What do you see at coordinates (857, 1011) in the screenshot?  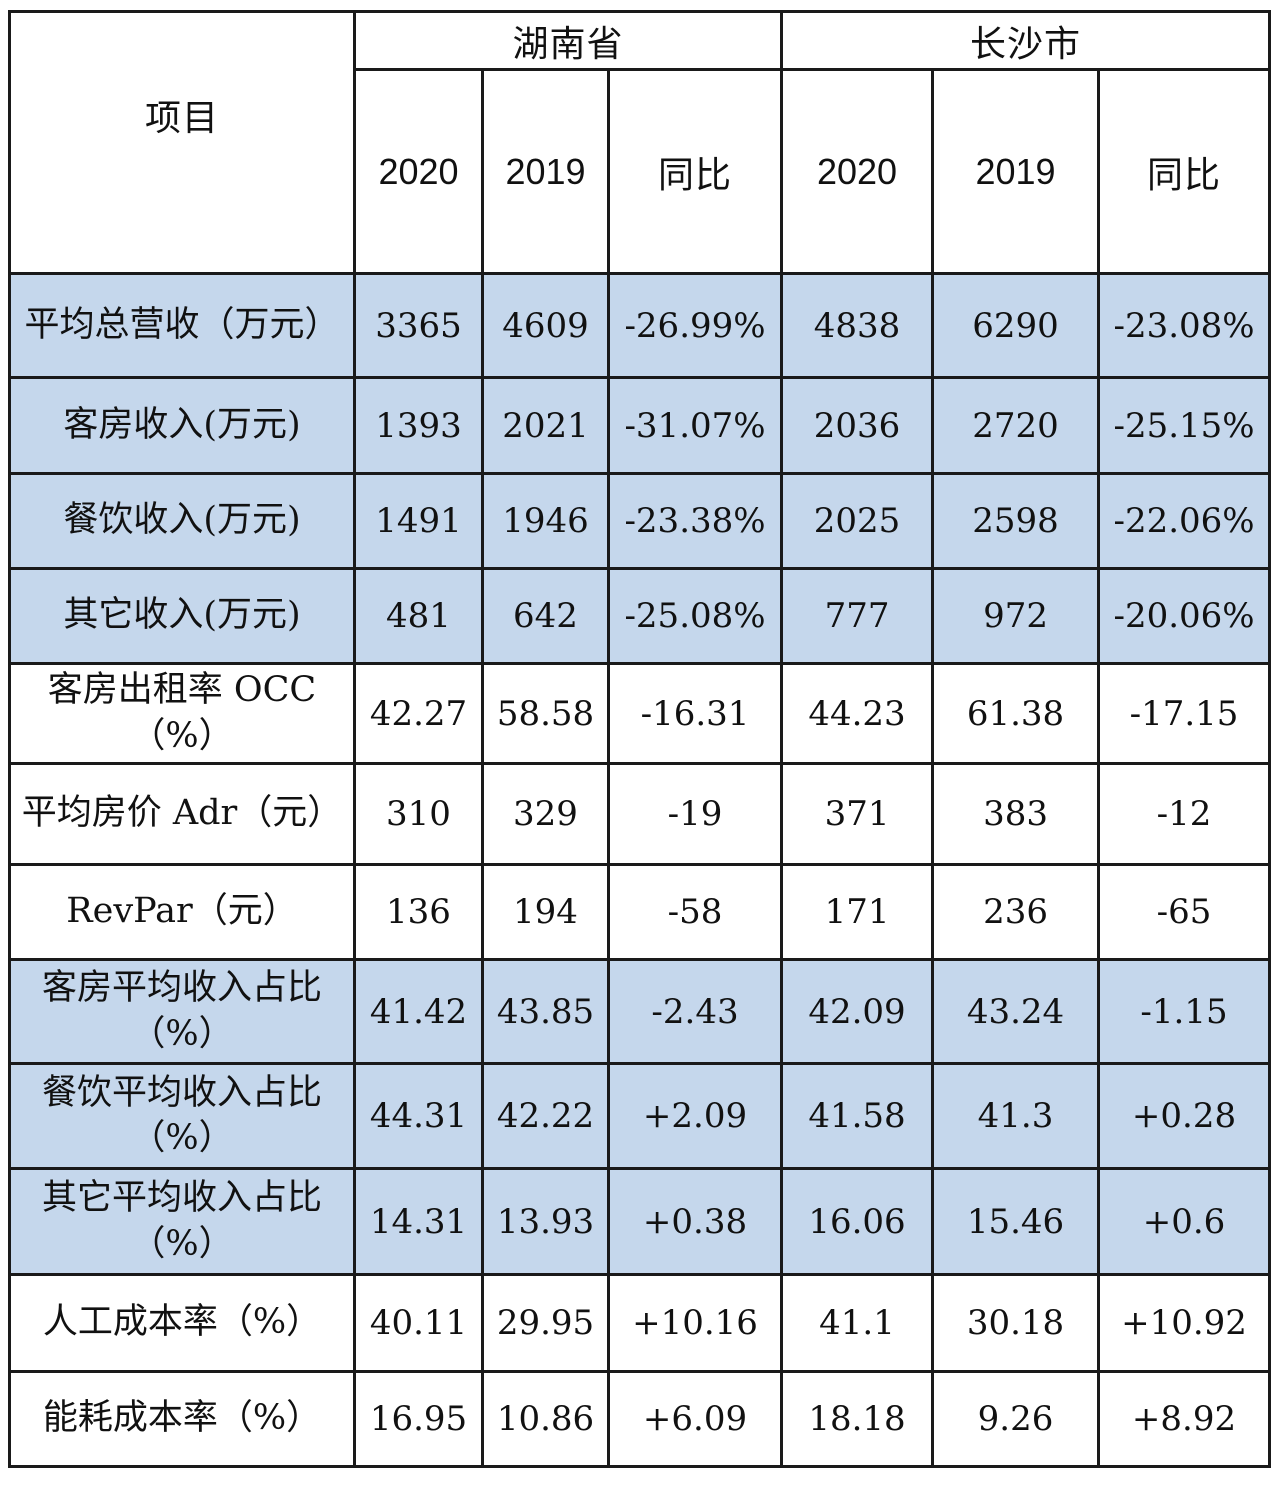 I see `changsha-2020-cell: 42.09` at bounding box center [857, 1011].